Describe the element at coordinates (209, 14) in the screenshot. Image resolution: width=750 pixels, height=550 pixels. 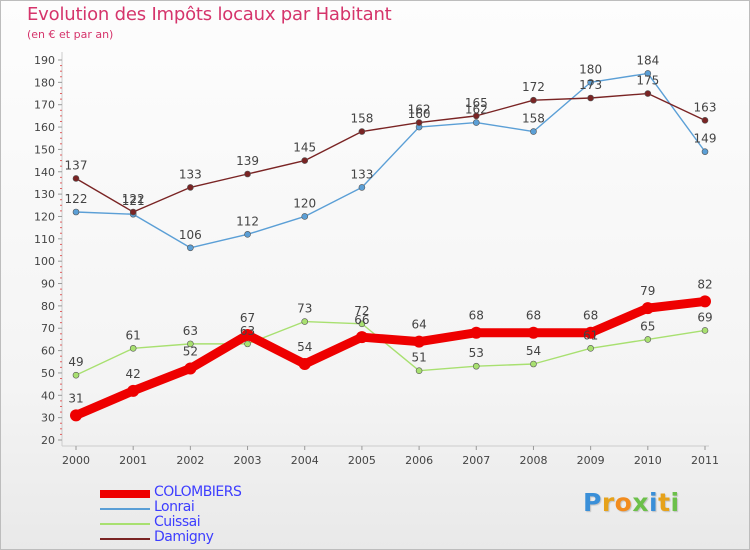
I see `chart-title: Evolution des Impôts locaux par Habitant` at that location.